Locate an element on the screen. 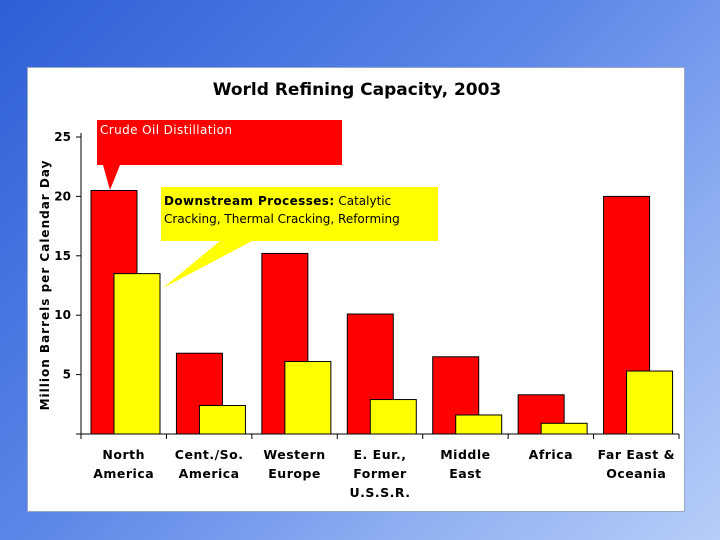  category-label: Middle is located at coordinates (465, 454).